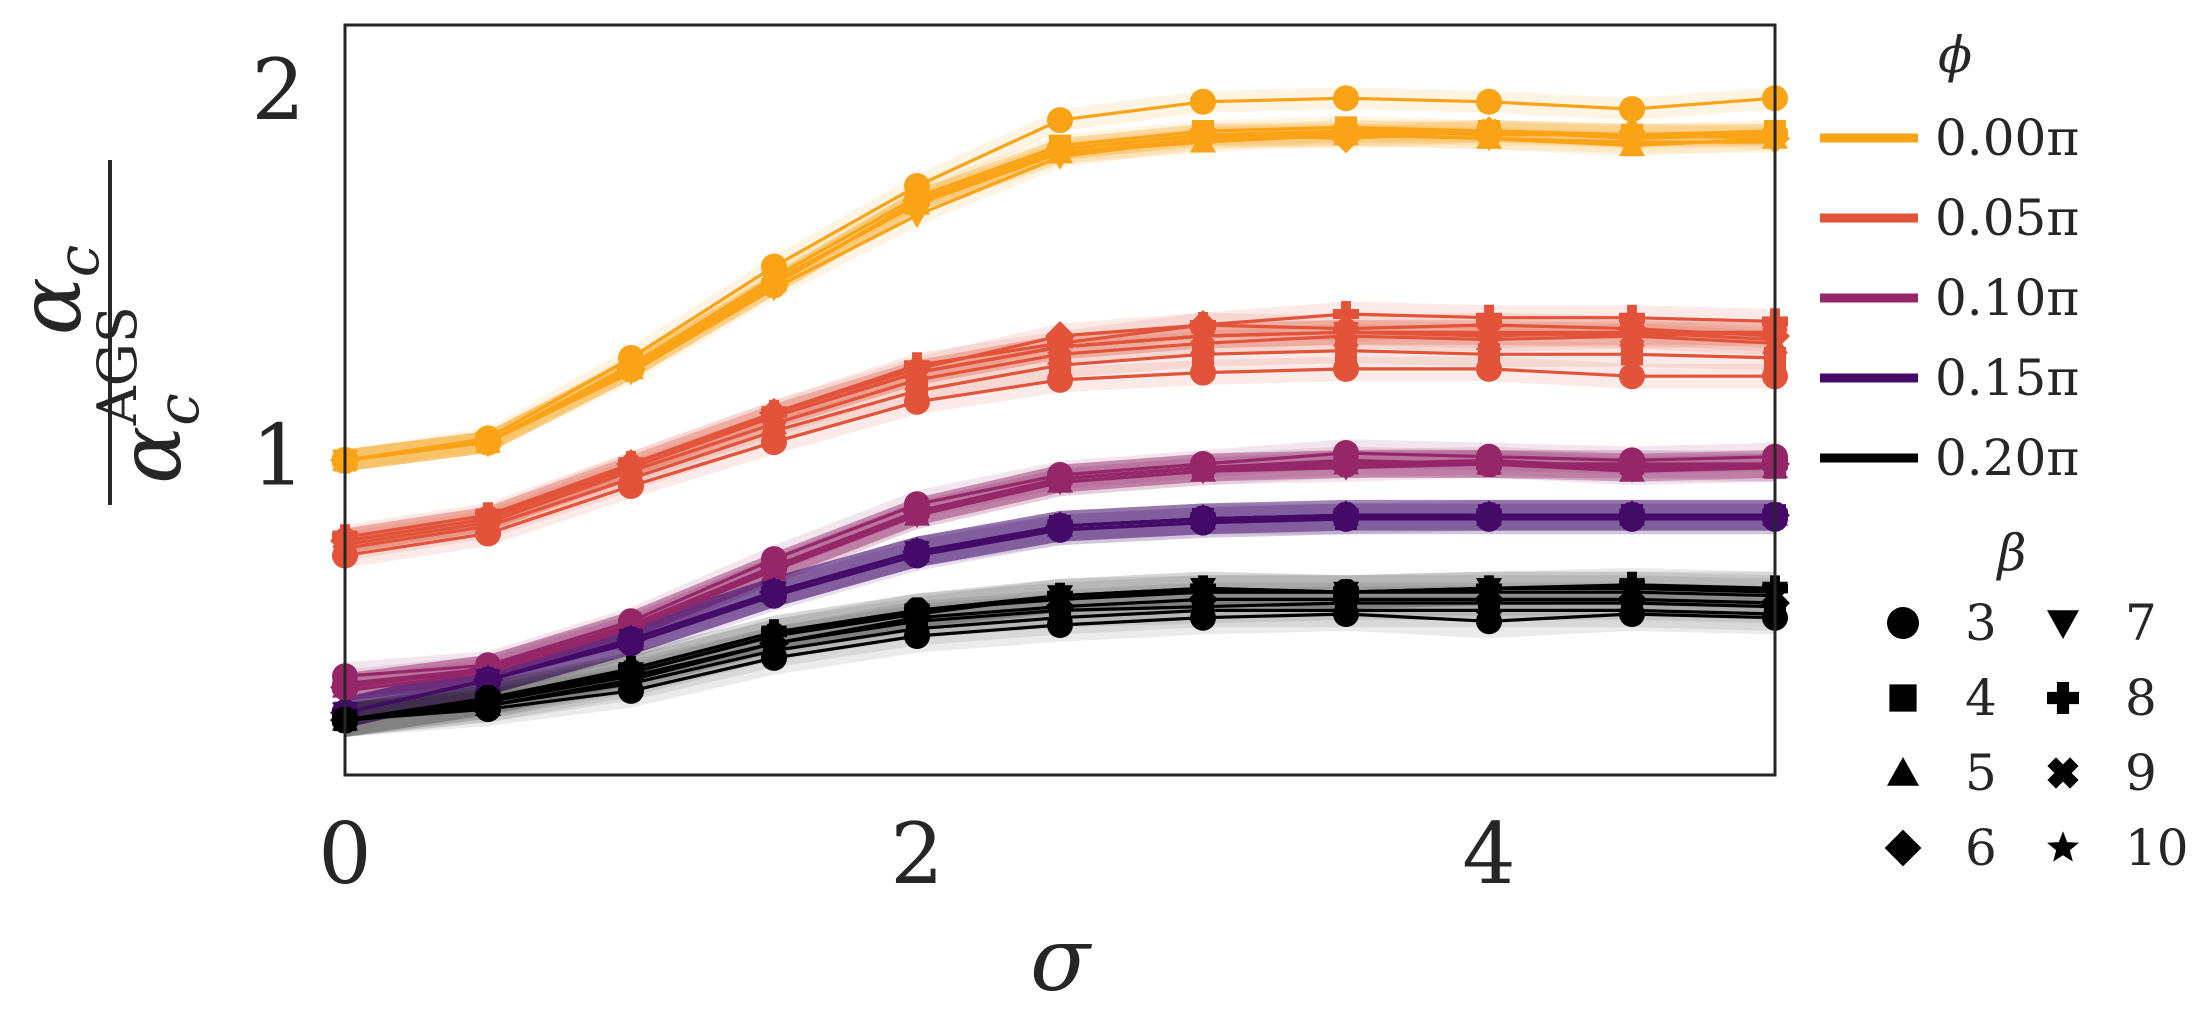  I want to click on legend-phi-title: ϕ, so click(1955, 55).